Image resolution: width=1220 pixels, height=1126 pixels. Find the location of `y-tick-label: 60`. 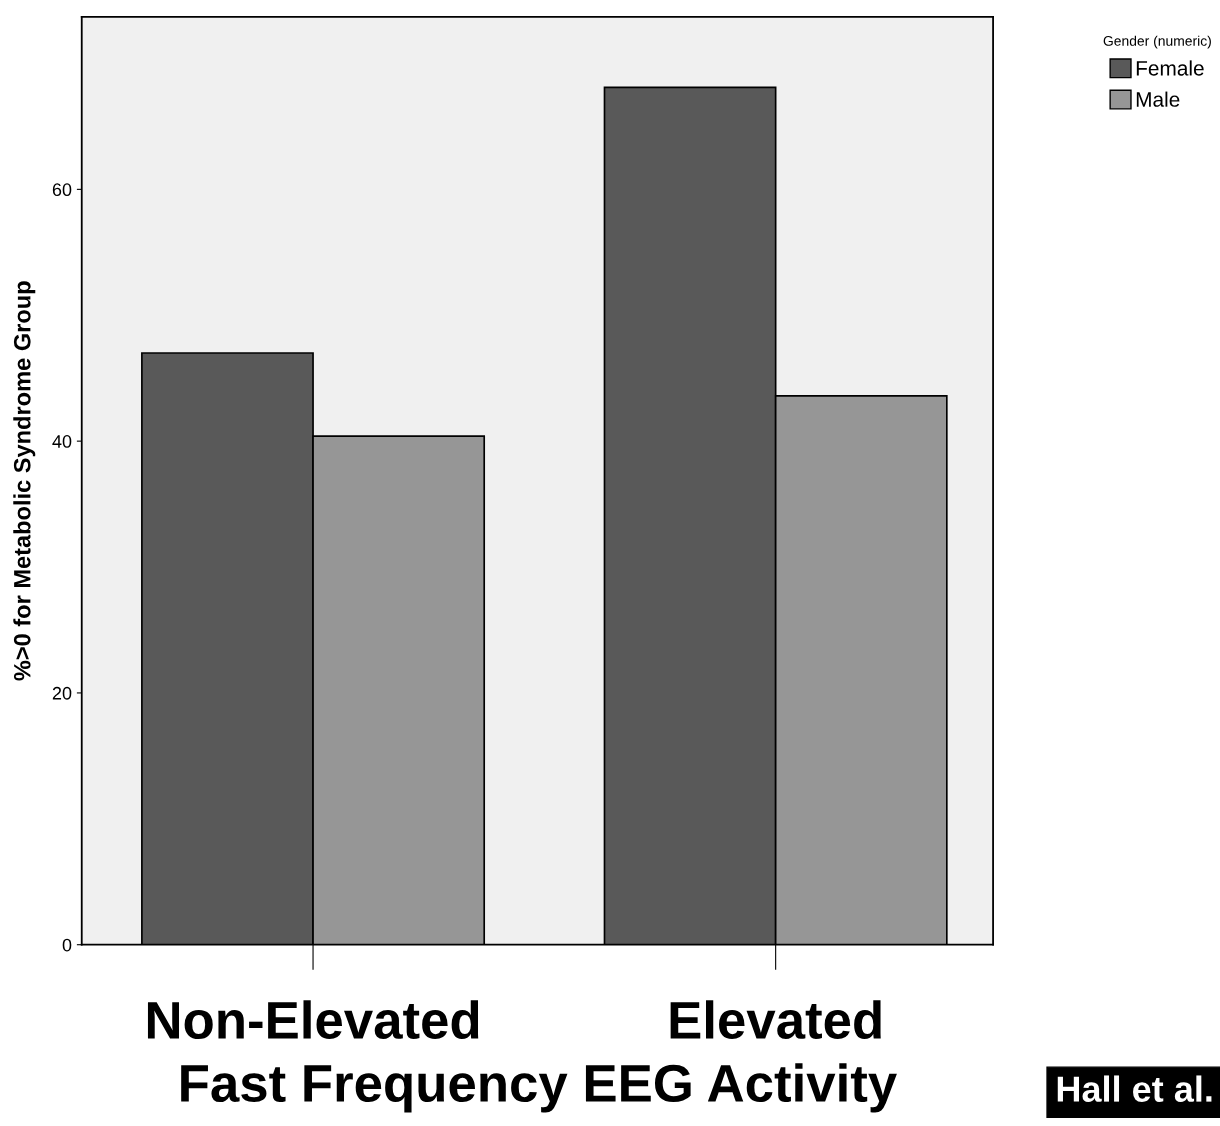

y-tick-label: 60 is located at coordinates (62, 190).